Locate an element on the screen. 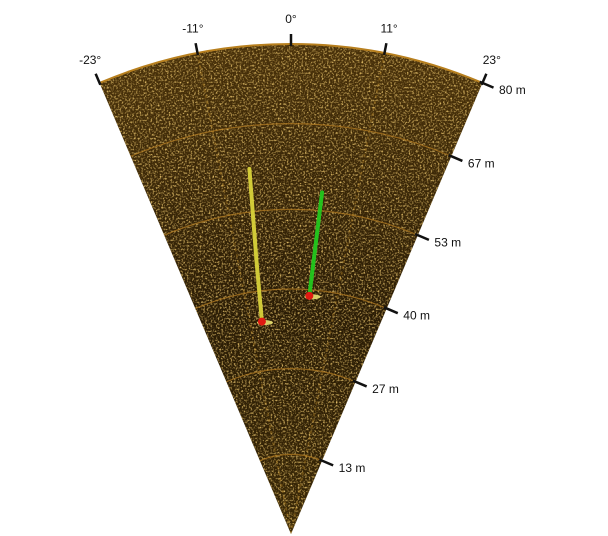 Image resolution: width=608 pixels, height=536 pixels. track-green is located at coordinates (316, 244).